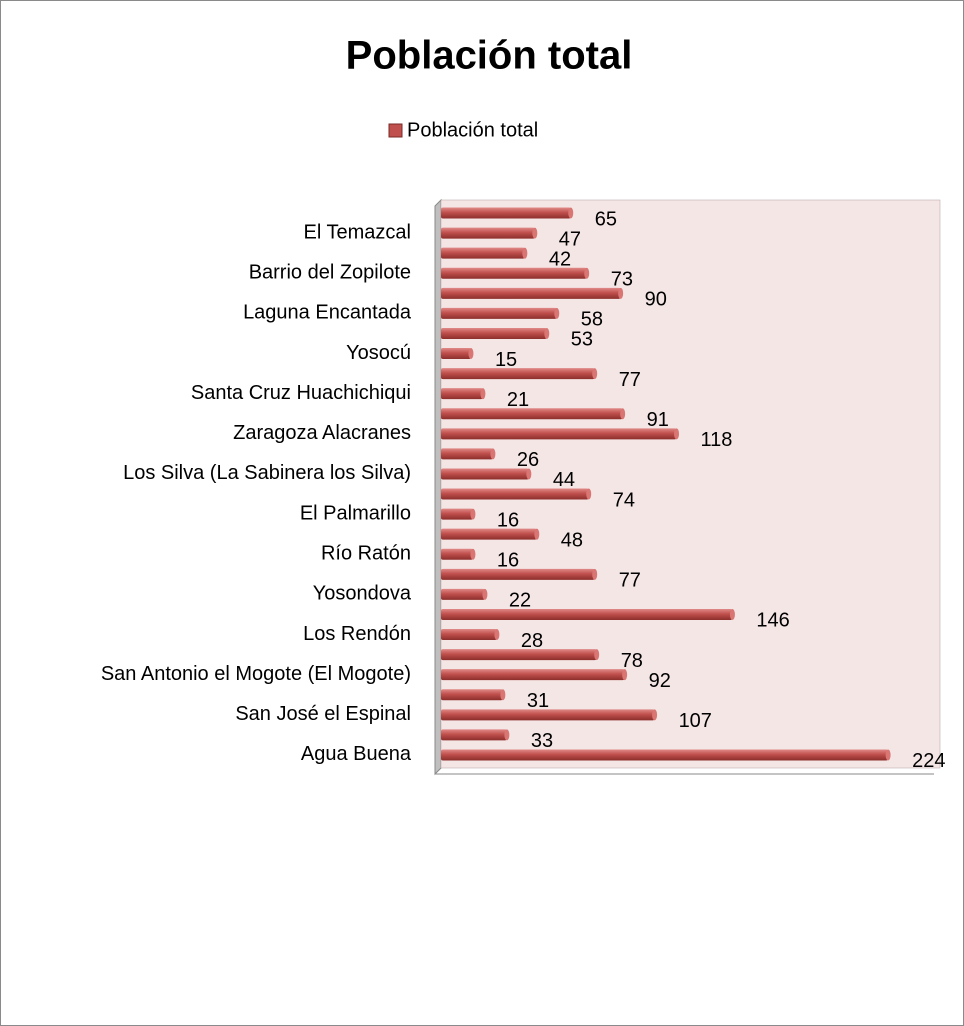 The height and width of the screenshot is (1026, 964). I want to click on value-label: 74, so click(624, 500).